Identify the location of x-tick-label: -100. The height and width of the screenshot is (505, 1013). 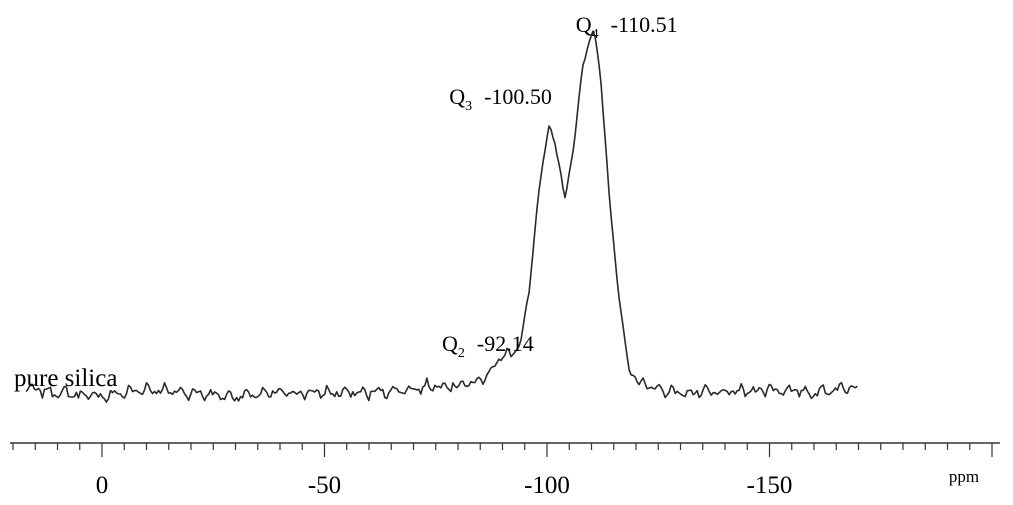
(547, 485).